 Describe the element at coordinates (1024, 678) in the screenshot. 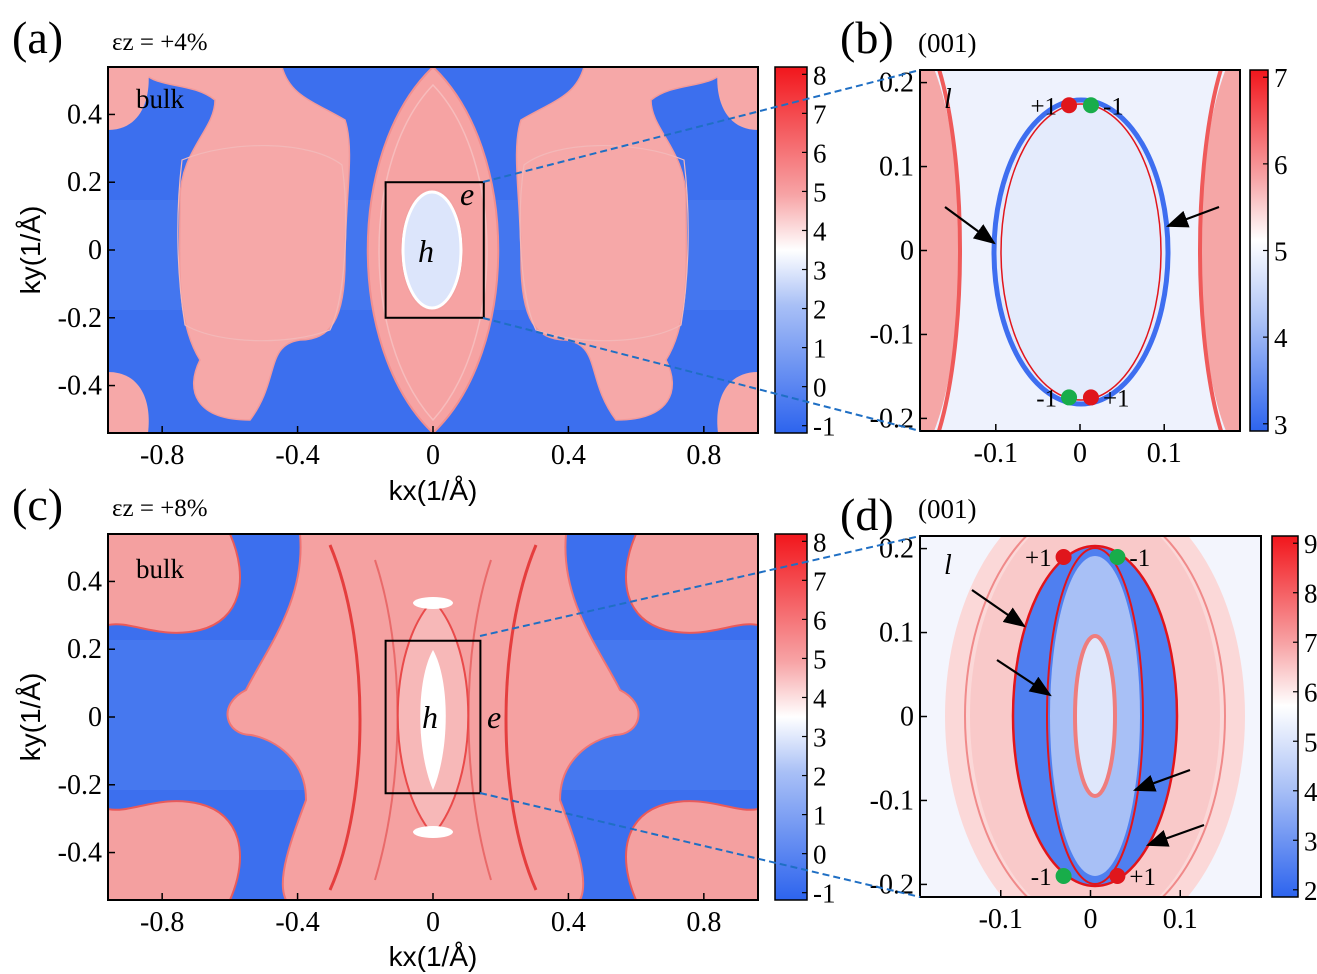

I see `arrow-2-d` at that location.